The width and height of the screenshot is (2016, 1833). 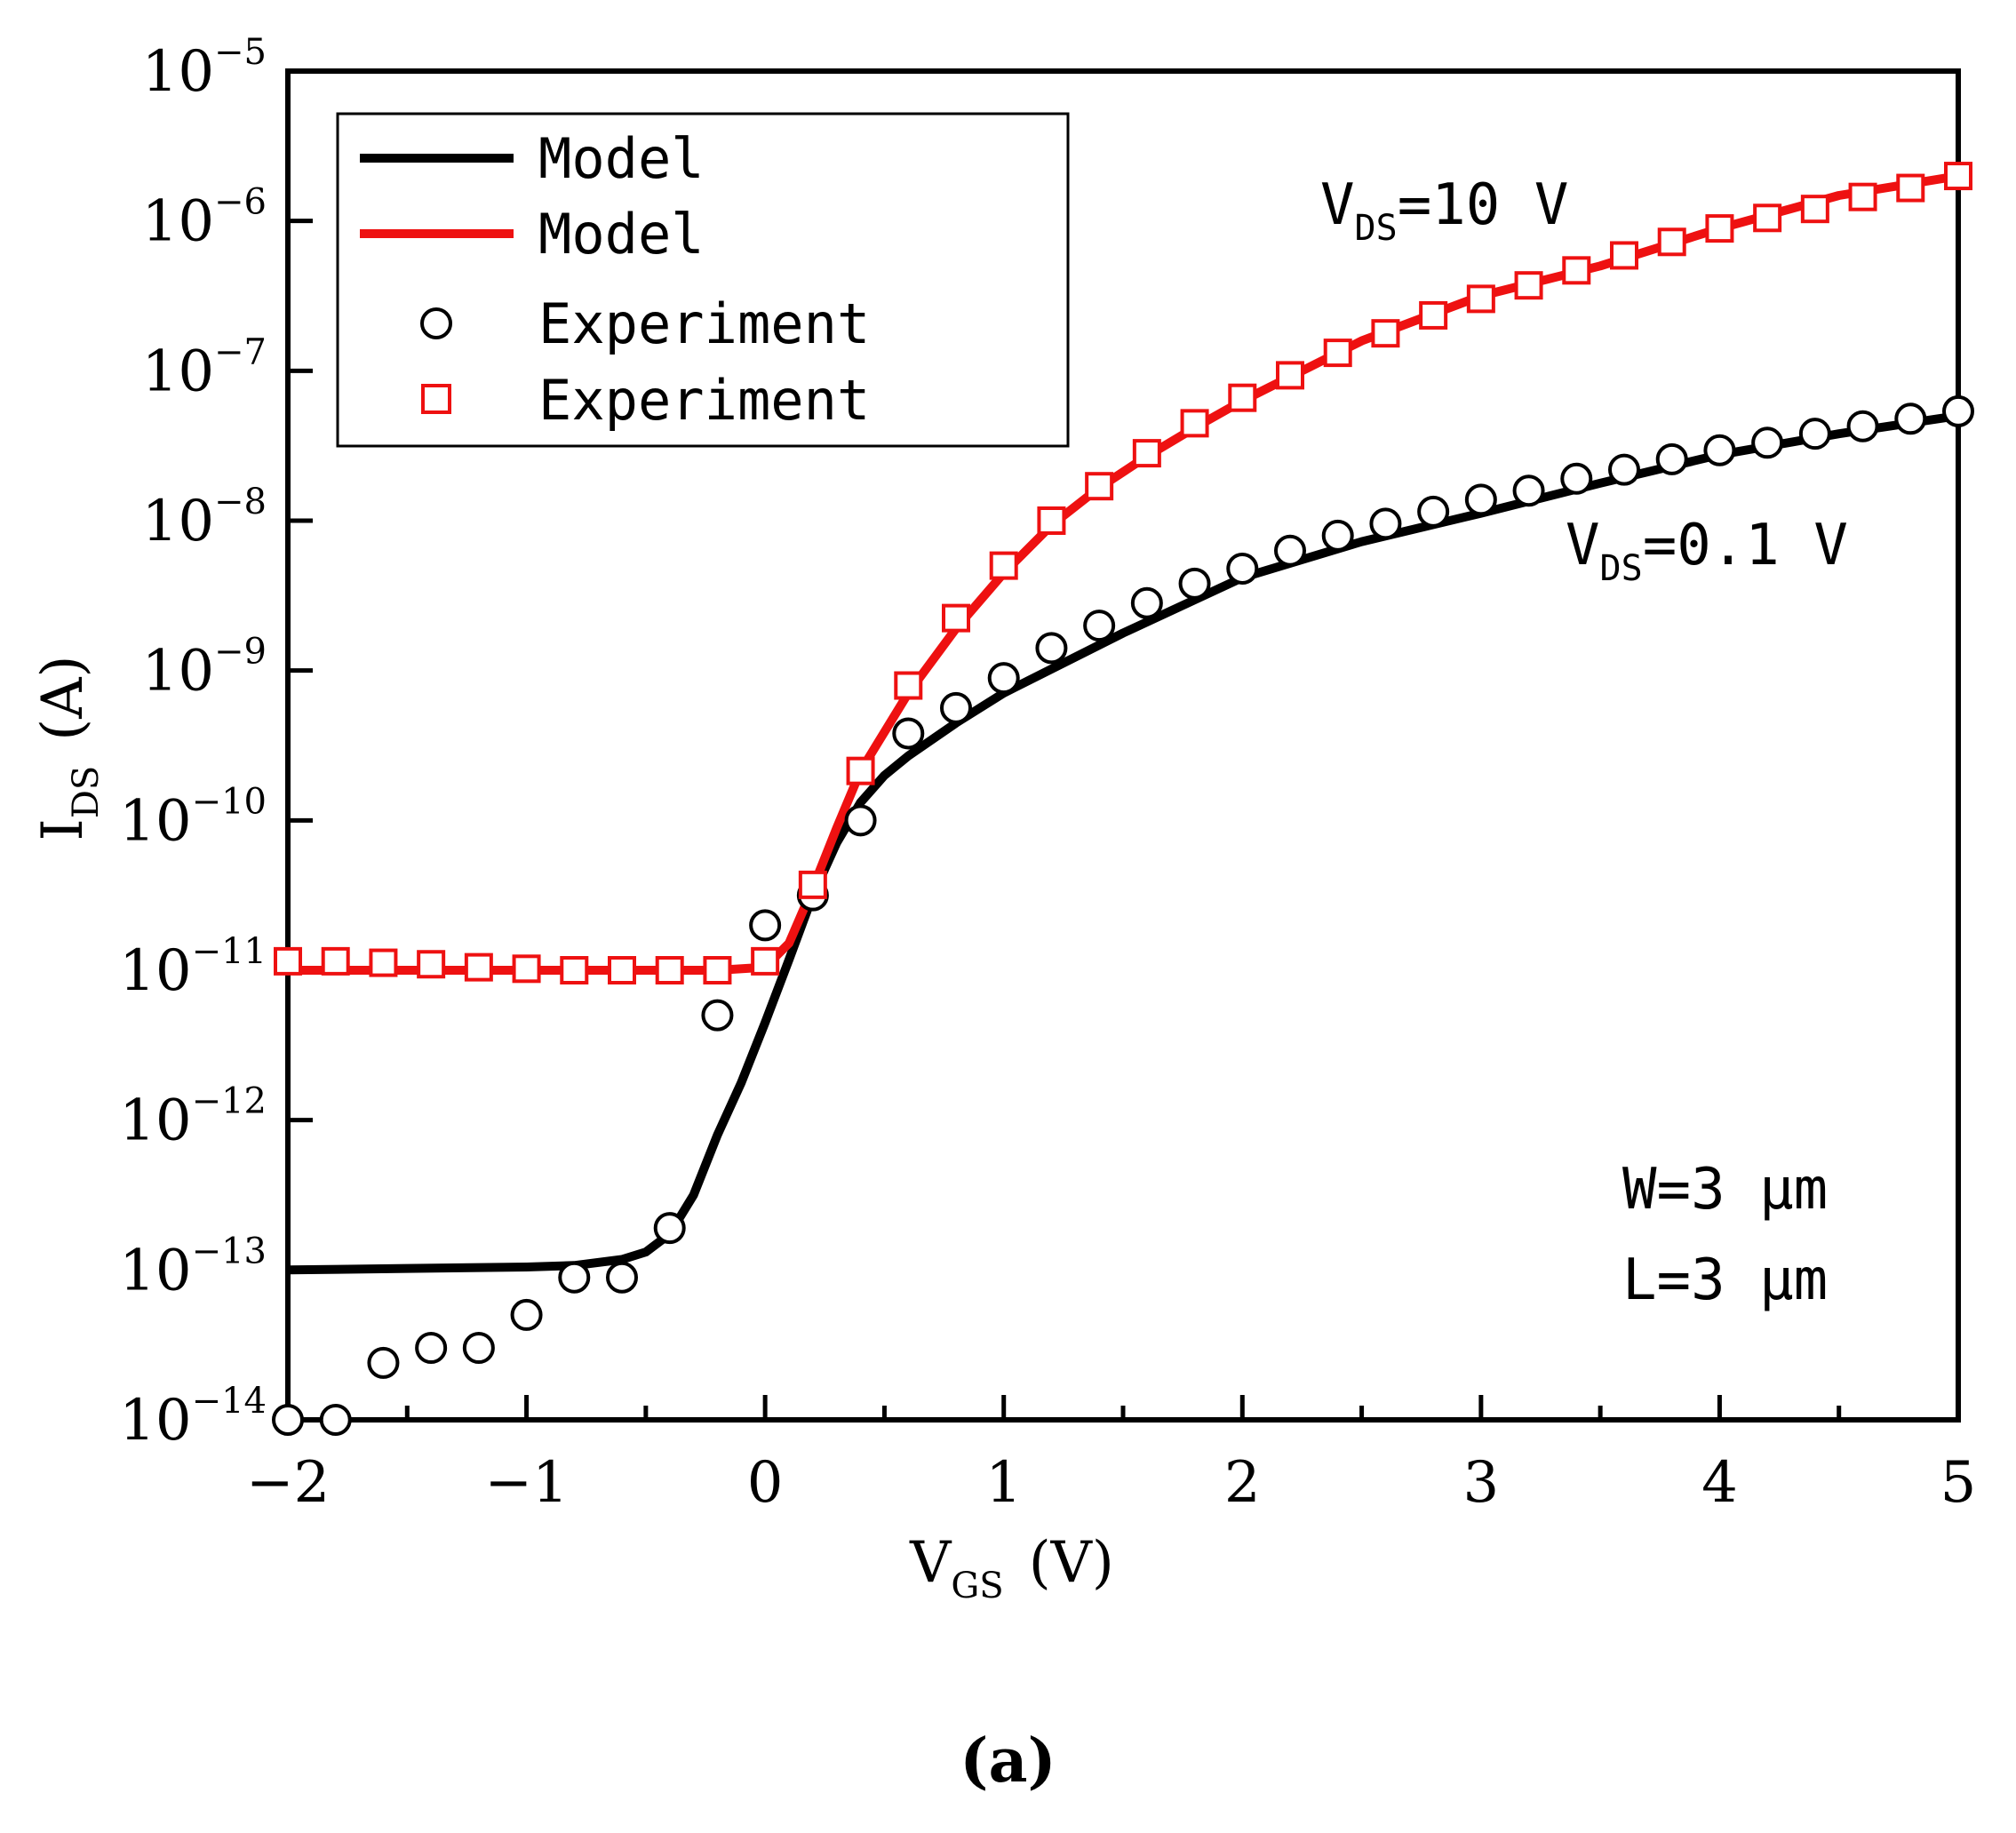 What do you see at coordinates (1725, 1280) in the screenshot?
I see `annotation-length: L=3 μm` at bounding box center [1725, 1280].